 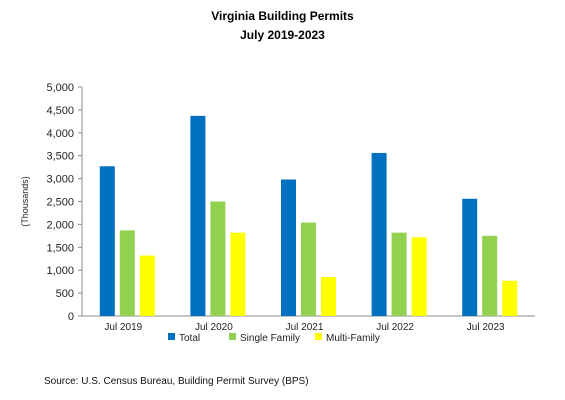 I want to click on legend-label: Multi-Family, so click(x=353, y=338).